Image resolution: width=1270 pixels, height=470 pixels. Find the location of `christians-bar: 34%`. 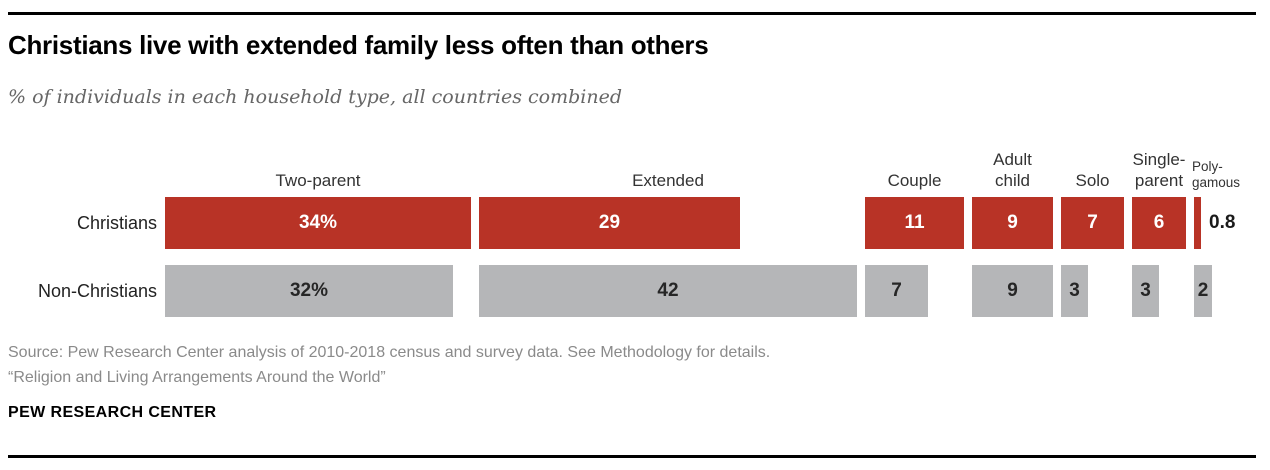

christians-bar: 34% is located at coordinates (318, 223).